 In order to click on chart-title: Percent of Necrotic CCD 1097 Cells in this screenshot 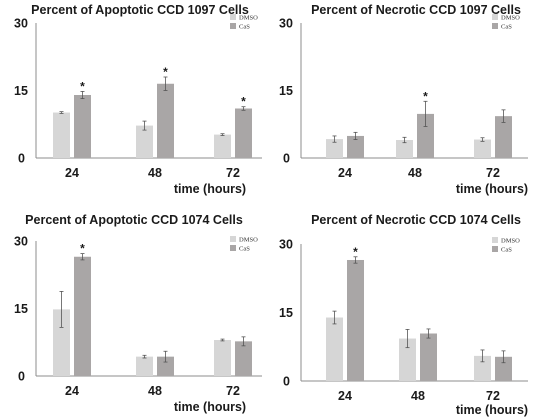, I will do `click(416, 10)`.